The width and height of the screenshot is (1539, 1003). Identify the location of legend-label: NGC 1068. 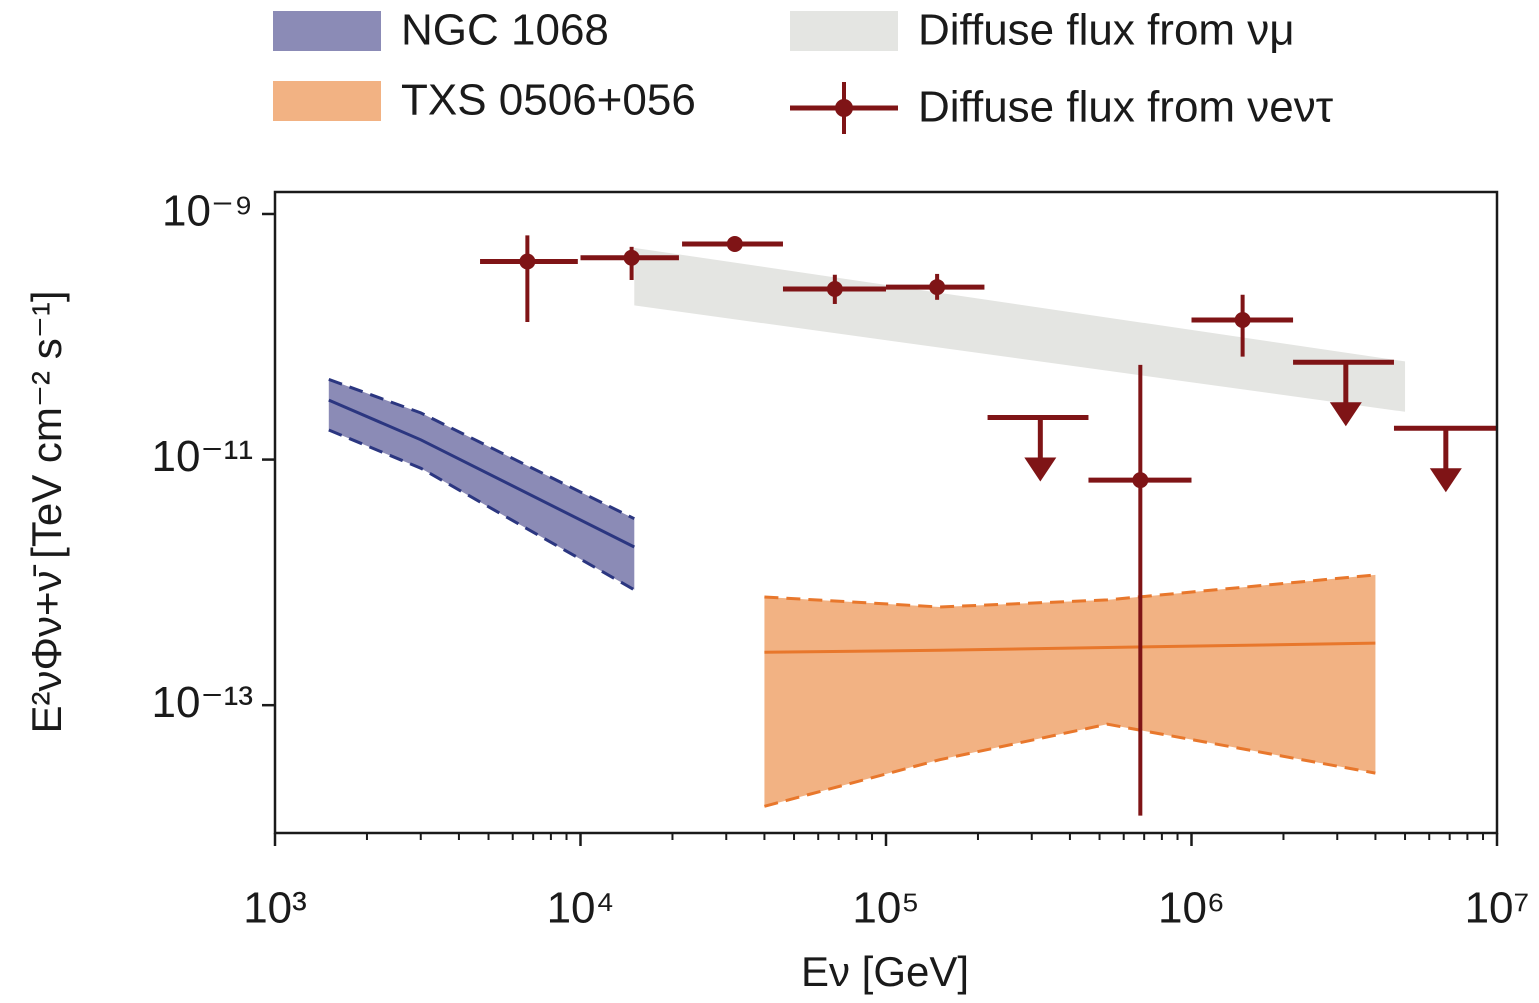
(505, 30).